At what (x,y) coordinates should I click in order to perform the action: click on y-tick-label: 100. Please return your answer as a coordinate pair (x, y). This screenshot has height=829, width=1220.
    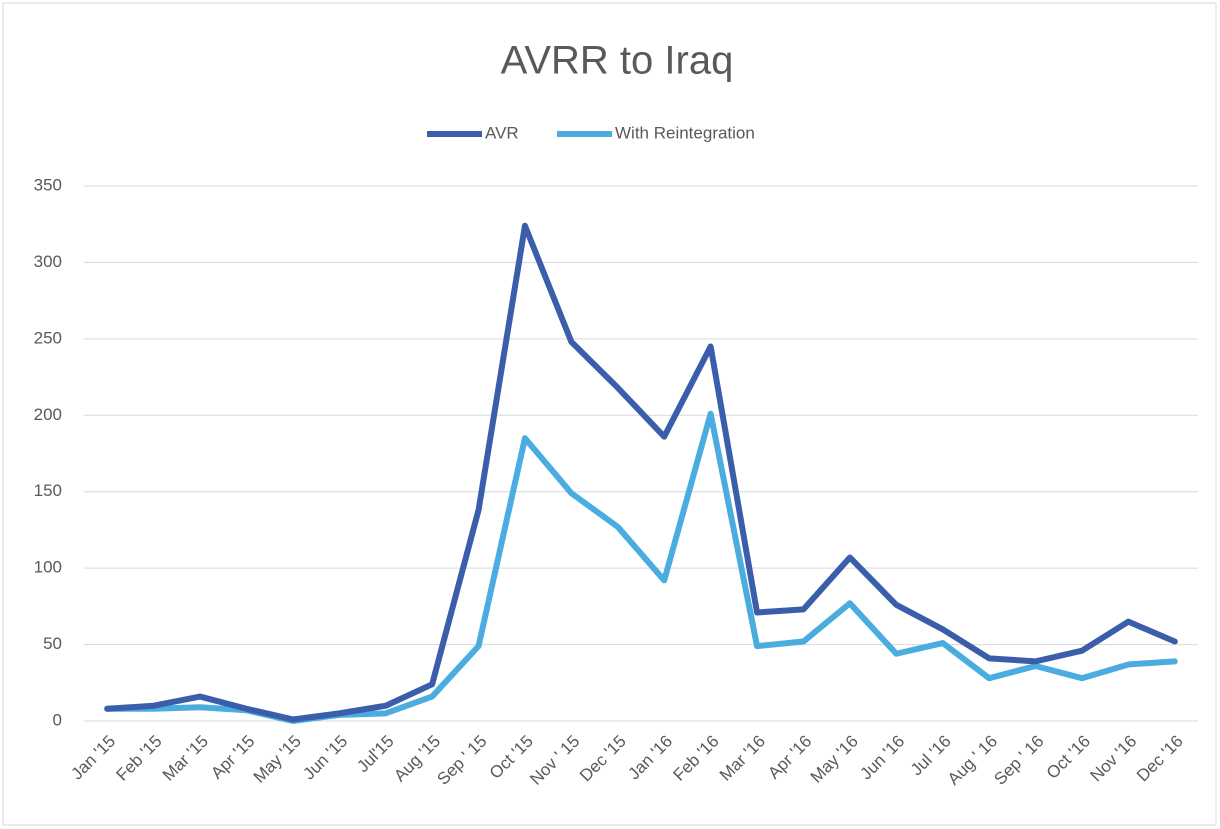
    Looking at the image, I should click on (48, 567).